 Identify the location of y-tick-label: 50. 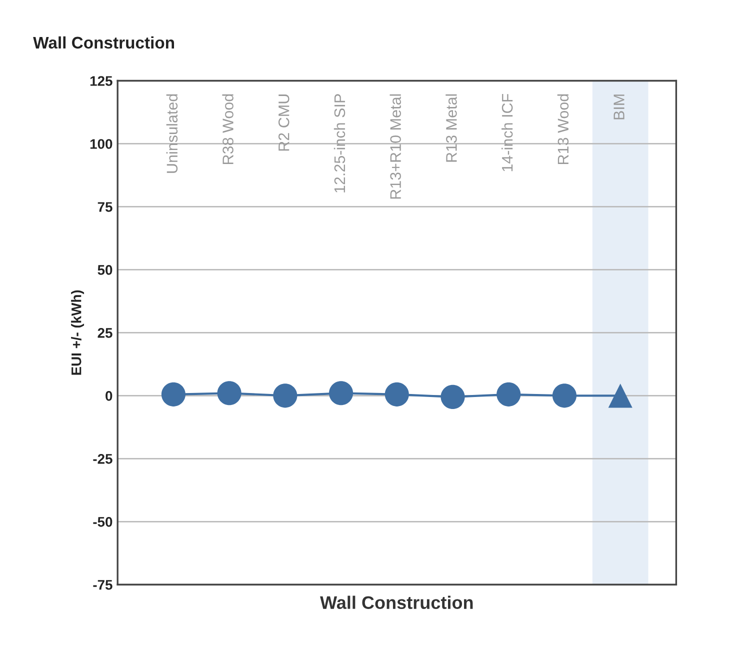
(105, 270).